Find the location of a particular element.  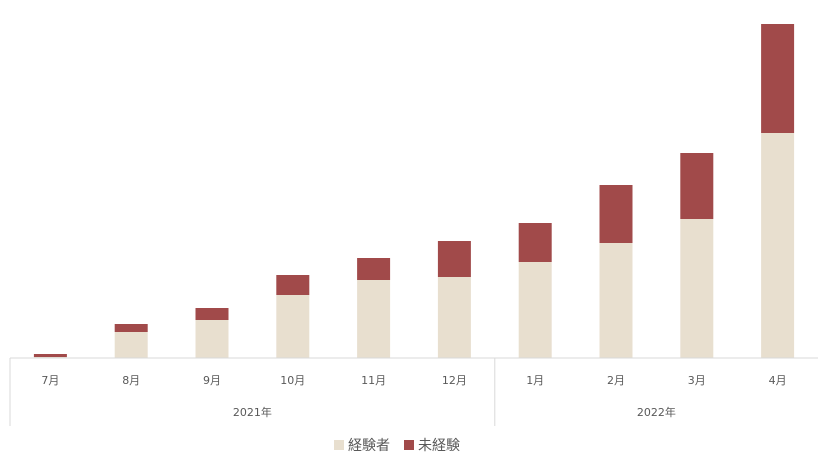

x-tick-label: 3月 is located at coordinates (697, 380).